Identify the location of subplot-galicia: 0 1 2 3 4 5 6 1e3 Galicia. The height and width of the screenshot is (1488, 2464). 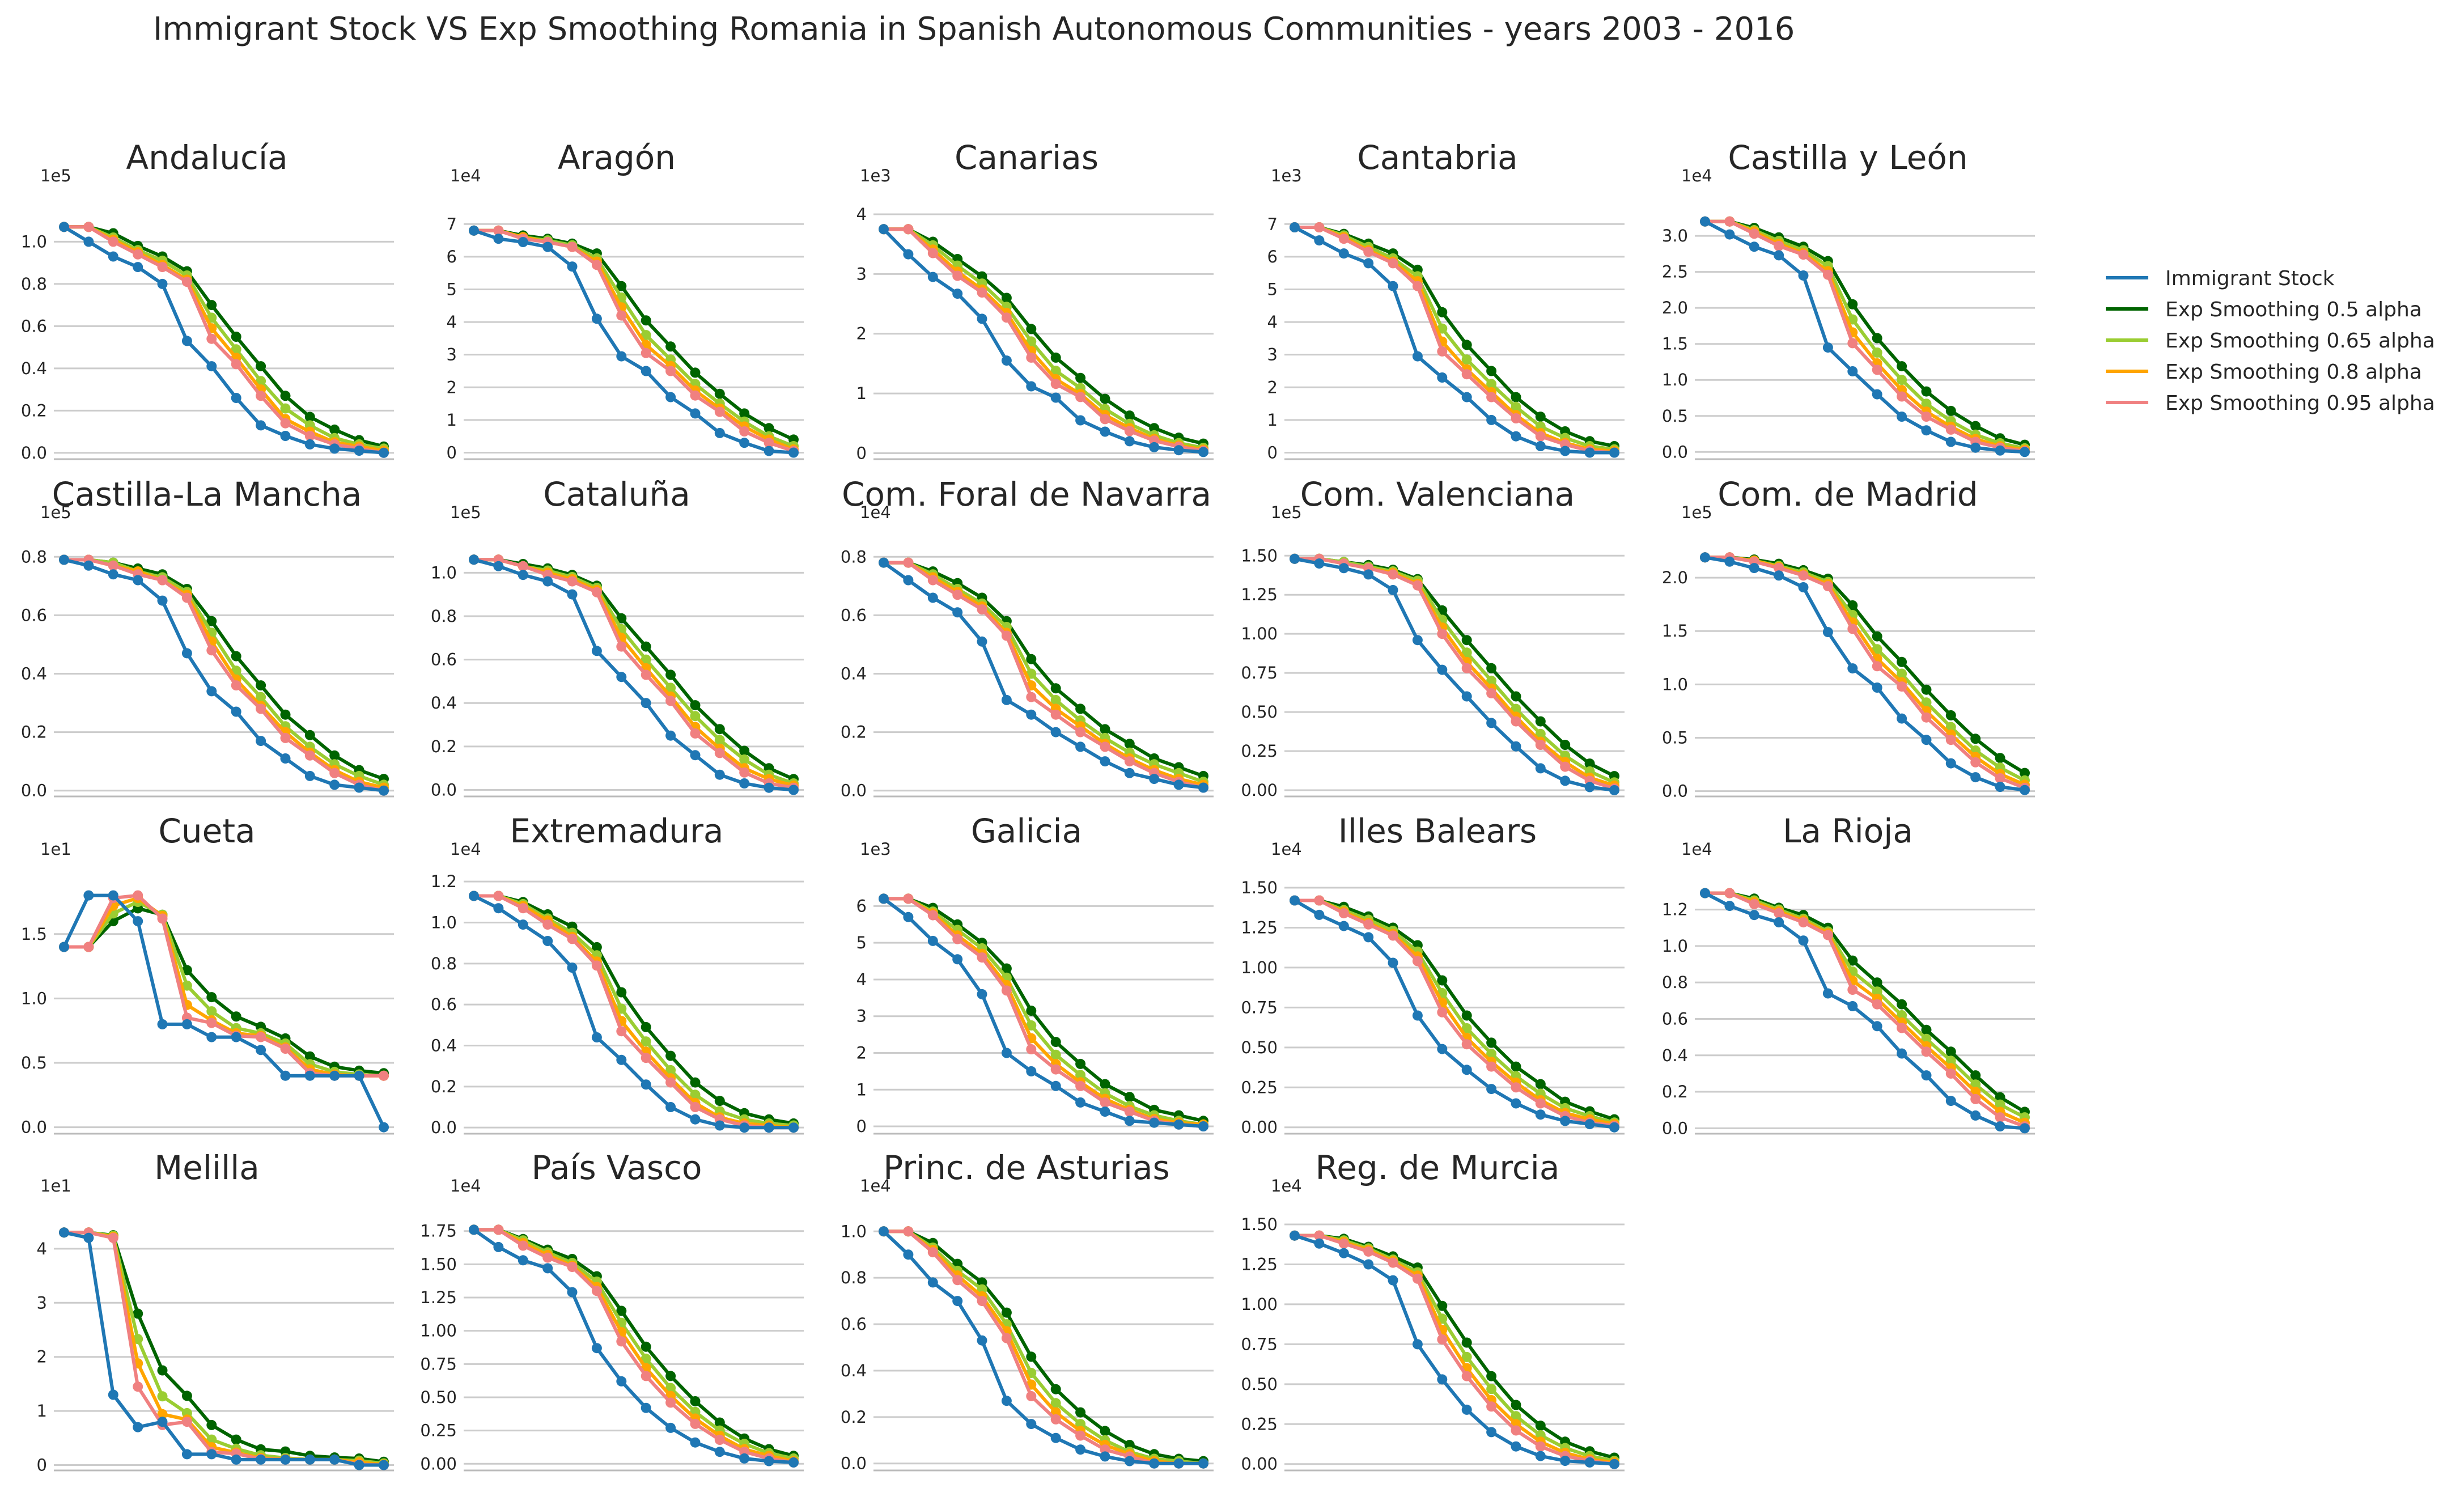
(1035, 974).